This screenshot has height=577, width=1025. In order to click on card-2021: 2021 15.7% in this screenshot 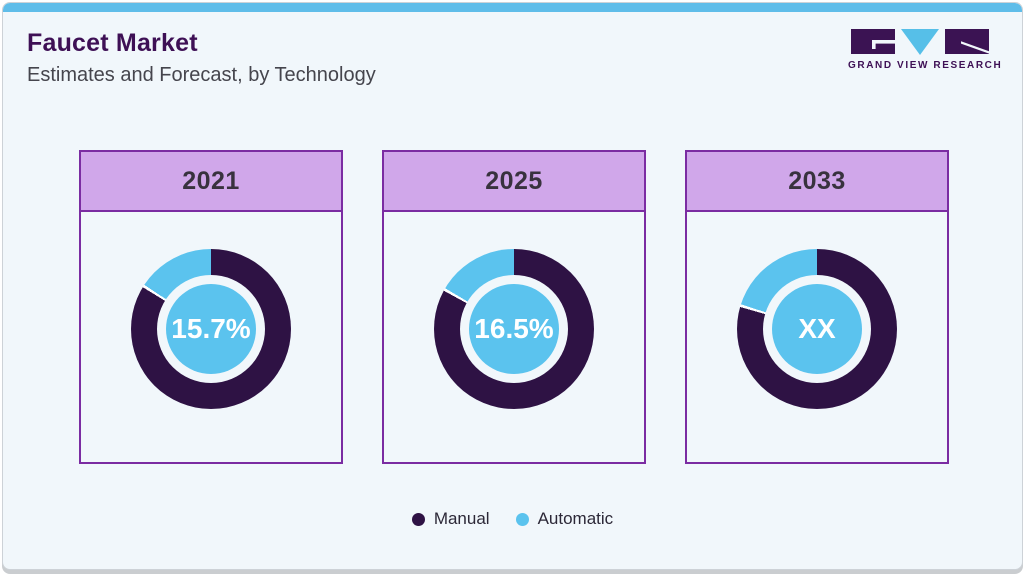, I will do `click(211, 307)`.